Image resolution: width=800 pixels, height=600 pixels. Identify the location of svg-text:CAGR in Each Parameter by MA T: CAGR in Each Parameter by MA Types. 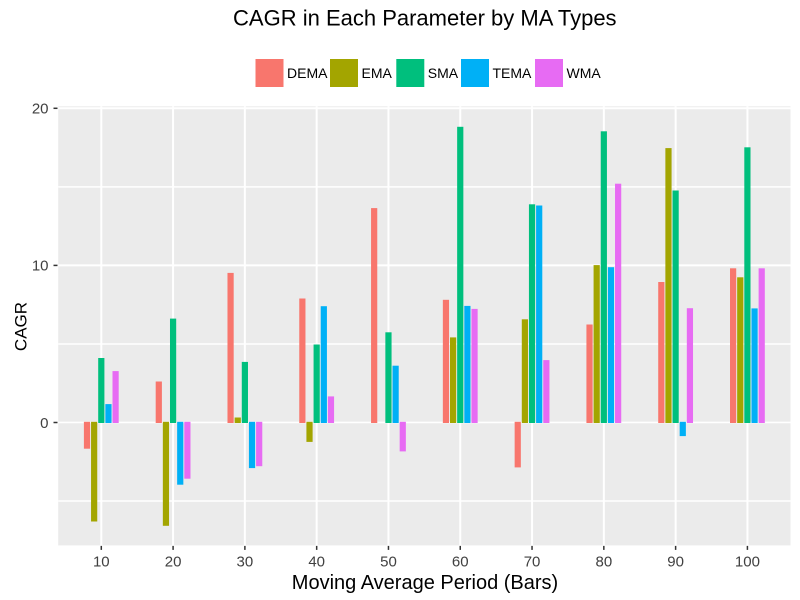
(425, 18).